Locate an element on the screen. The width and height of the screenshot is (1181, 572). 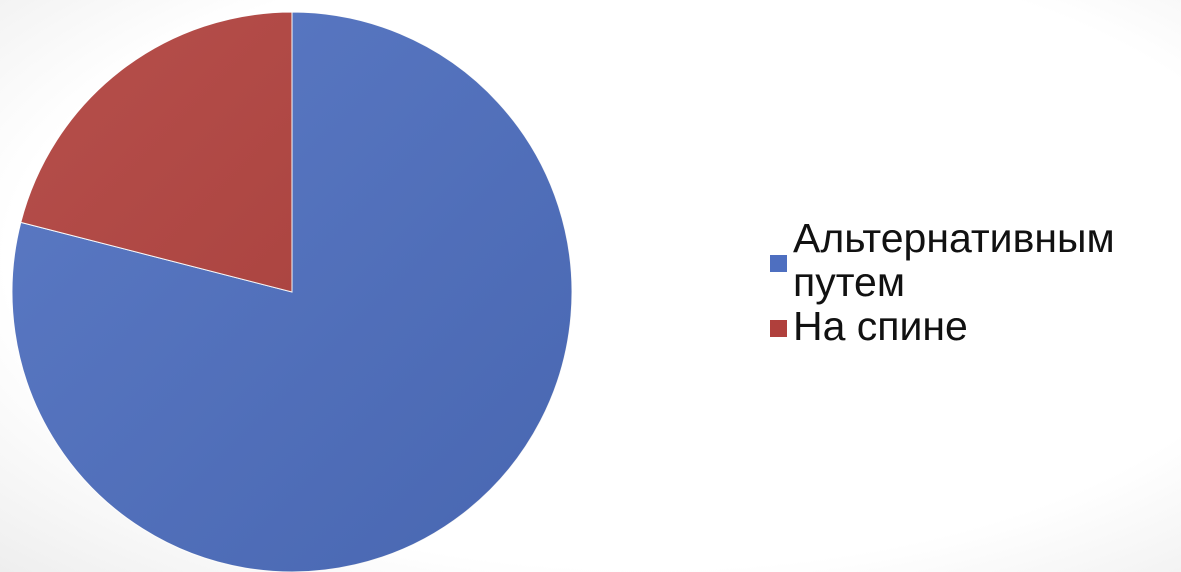
legend-item-alternative: Альтернативным путем is located at coordinates (972, 260).